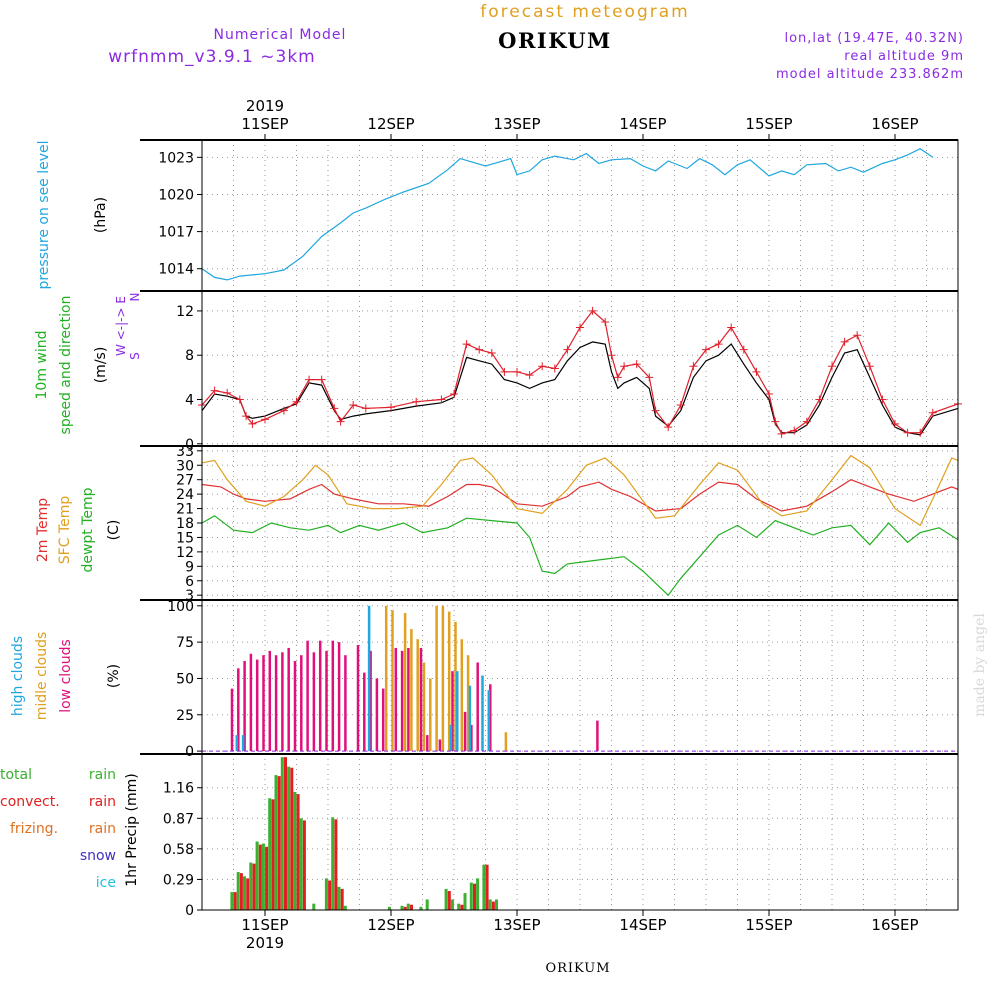 The image size is (1000, 1000). Describe the element at coordinates (132, 829) in the screenshot. I see `precip-unit: 1hr Precip (mm)` at that location.